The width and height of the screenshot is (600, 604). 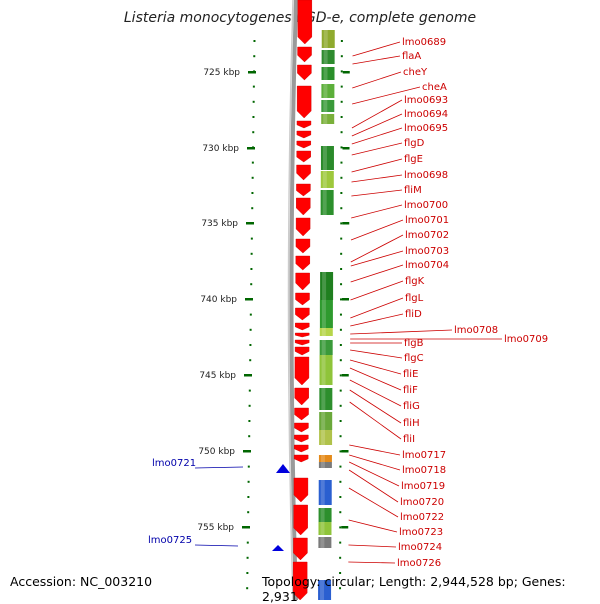 I want to click on gene-label-fliD: fliD, so click(x=413, y=314).